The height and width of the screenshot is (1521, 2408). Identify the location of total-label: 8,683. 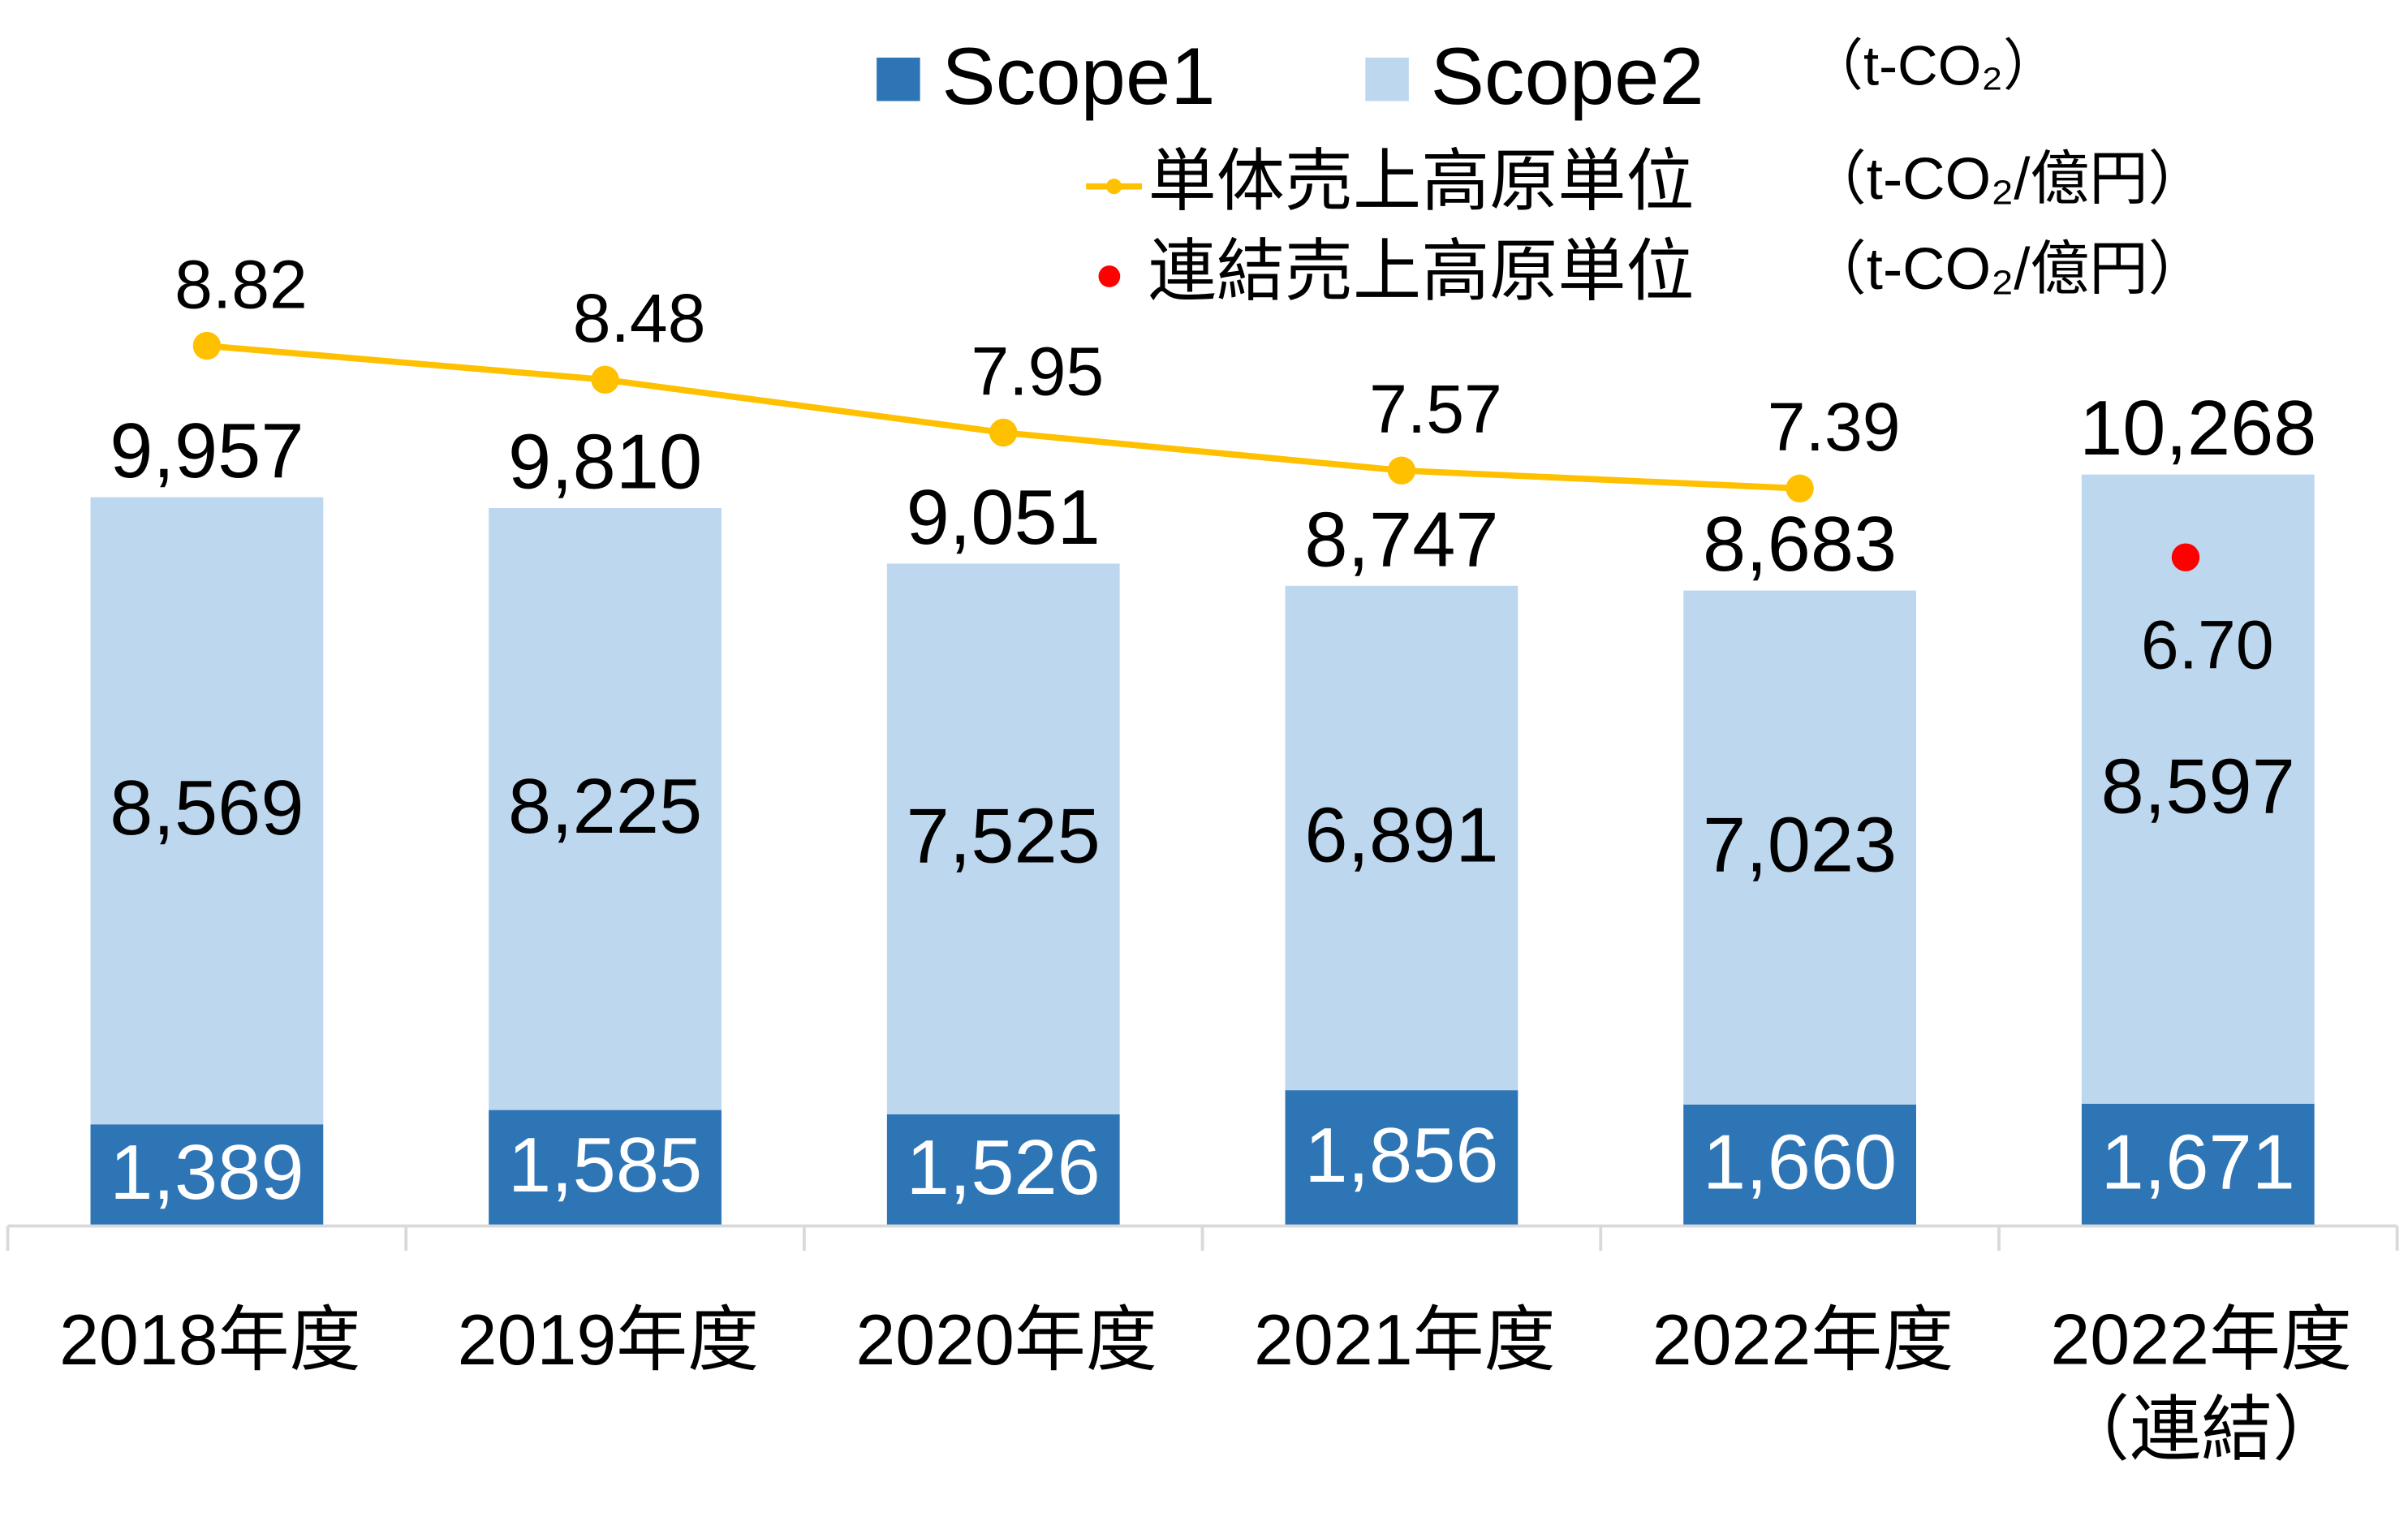
(1800, 544).